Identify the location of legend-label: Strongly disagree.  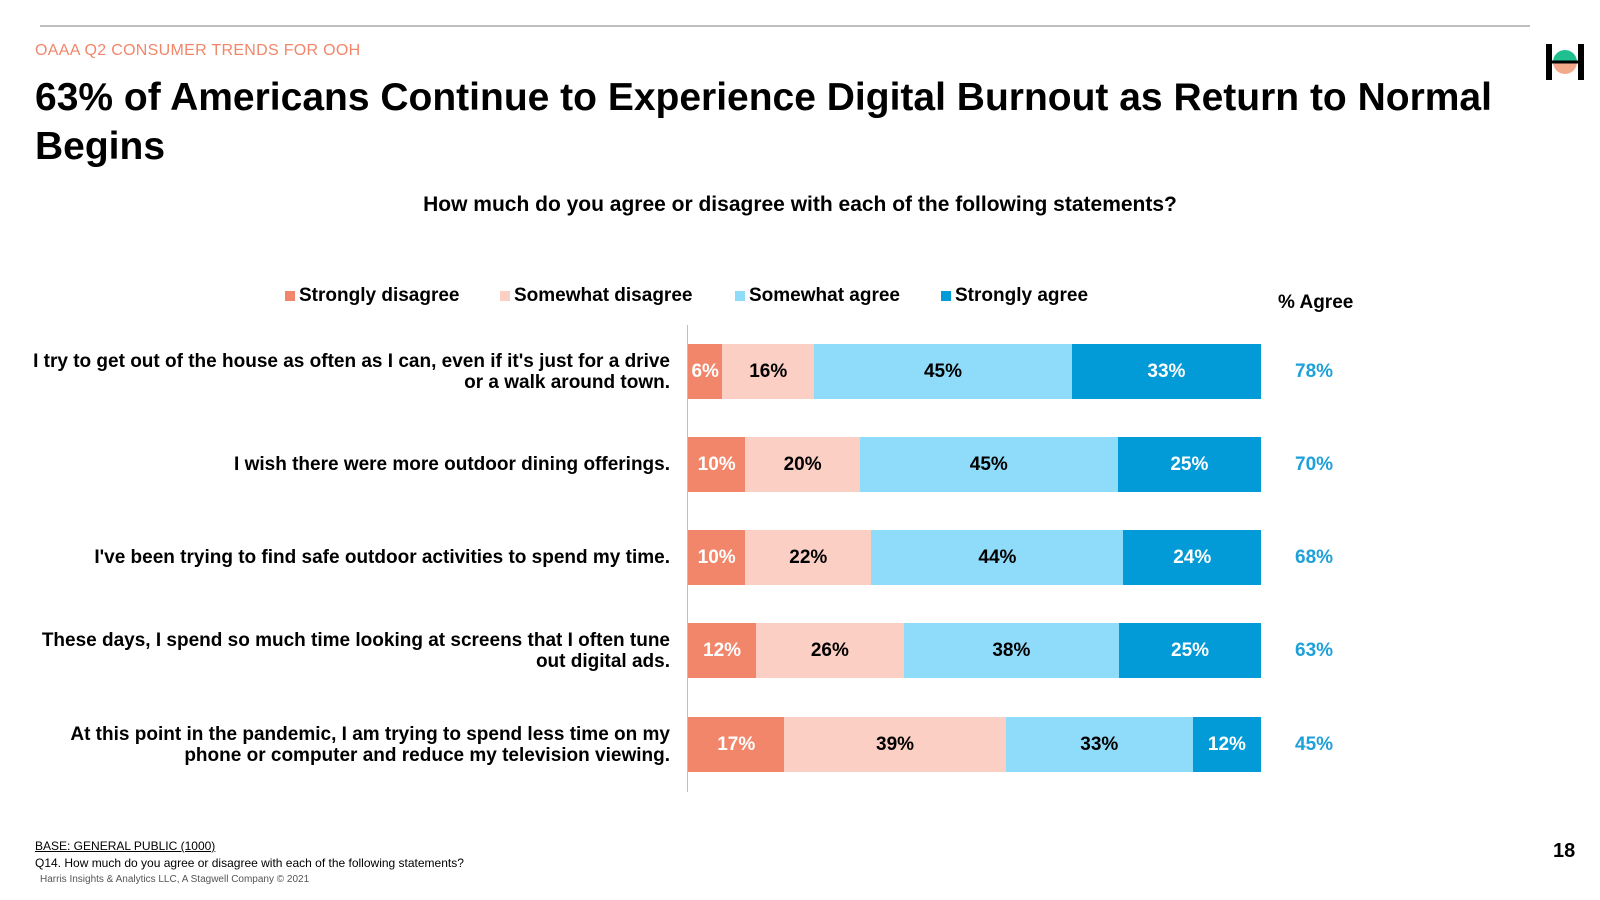
(379, 295).